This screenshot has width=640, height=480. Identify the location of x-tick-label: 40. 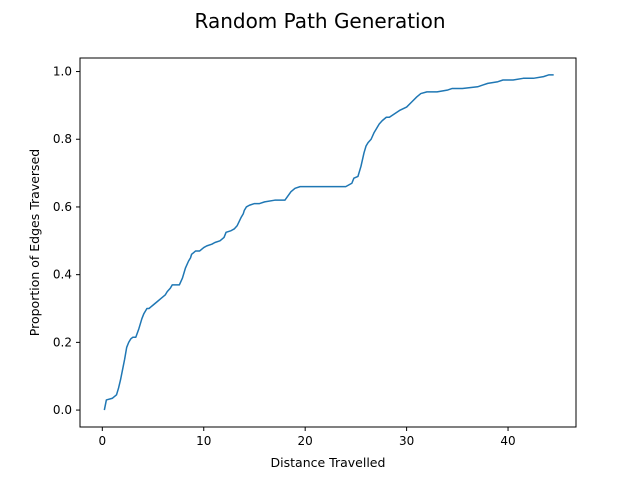
(507, 441).